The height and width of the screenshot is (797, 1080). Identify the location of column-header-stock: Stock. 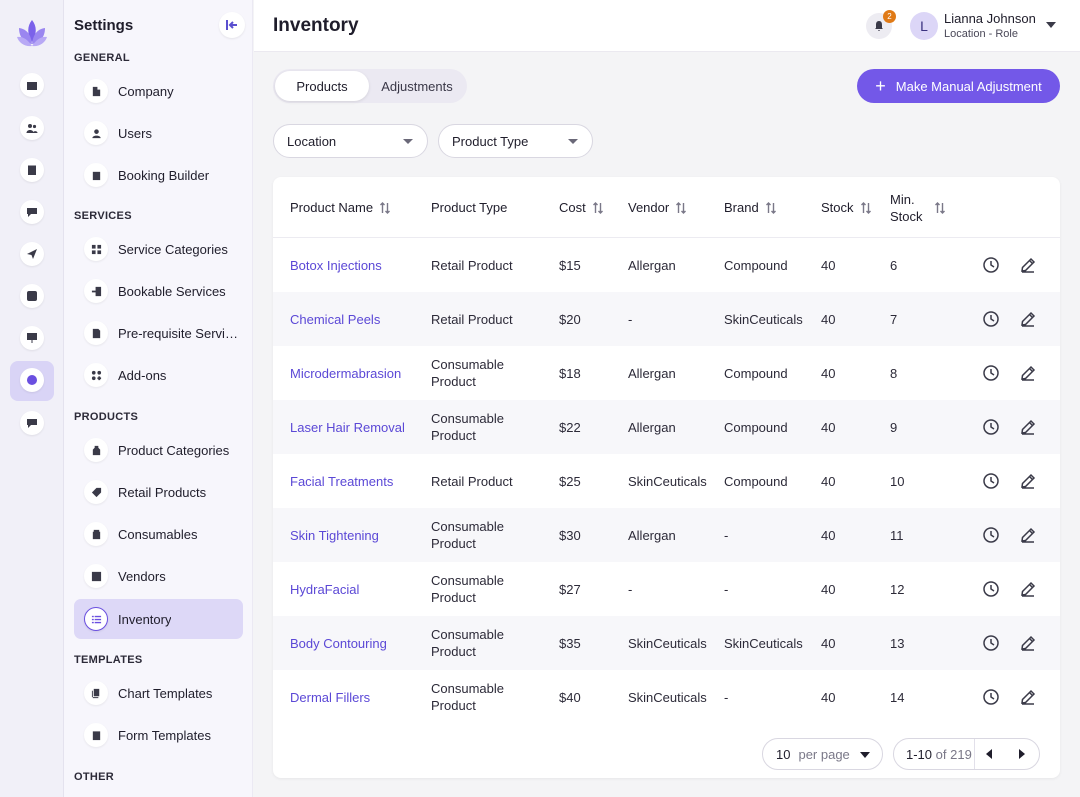
(846, 207).